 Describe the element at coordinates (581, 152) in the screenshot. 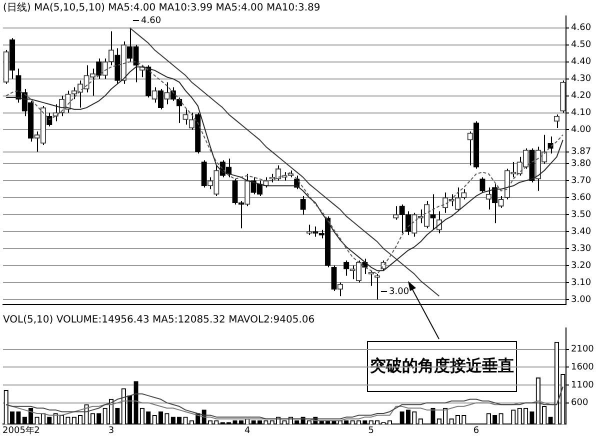

I see `y-tick-label: 3.87` at that location.